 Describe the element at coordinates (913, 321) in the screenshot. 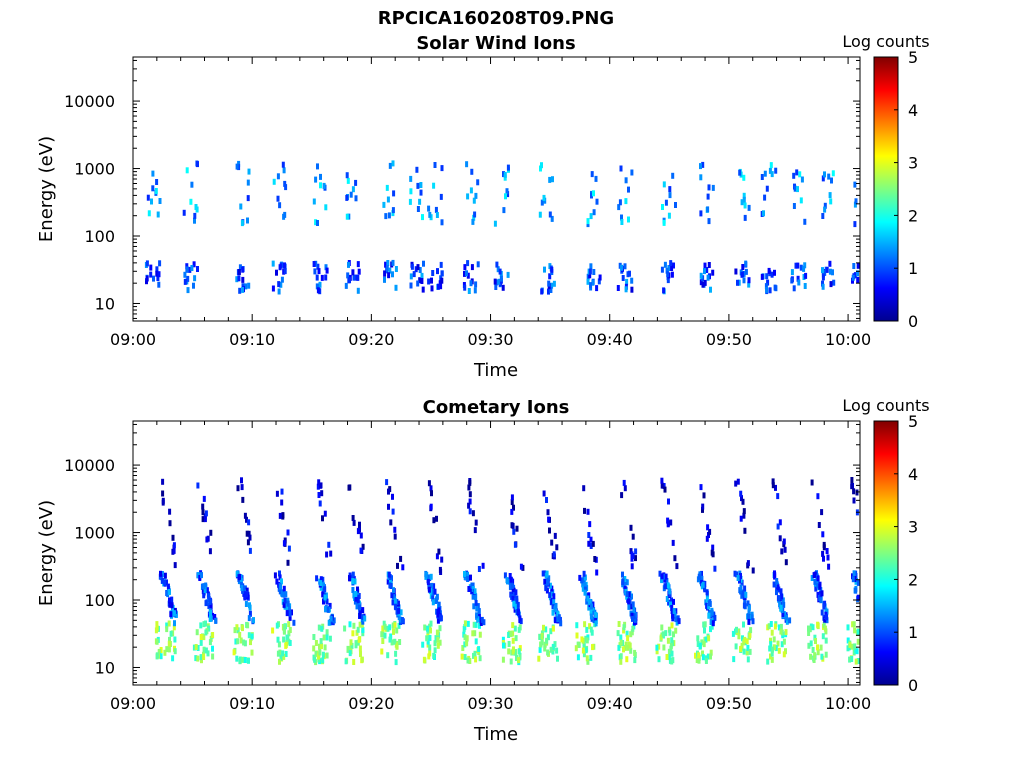

I see `colorbar-tick-label: 0` at that location.